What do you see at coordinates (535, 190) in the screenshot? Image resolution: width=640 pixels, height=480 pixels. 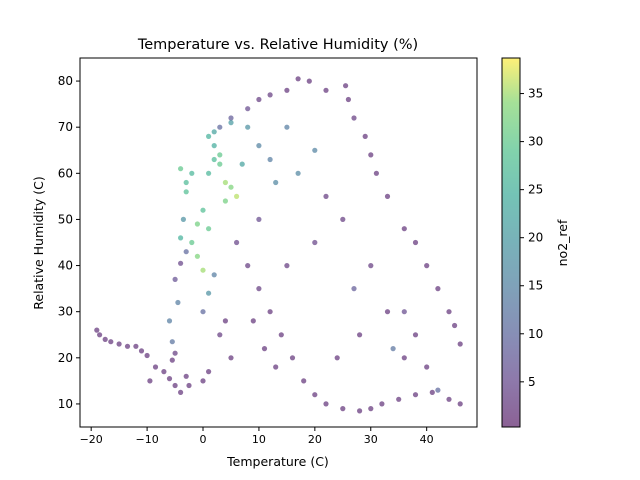 I see `colorbar-tick-label: 25` at bounding box center [535, 190].